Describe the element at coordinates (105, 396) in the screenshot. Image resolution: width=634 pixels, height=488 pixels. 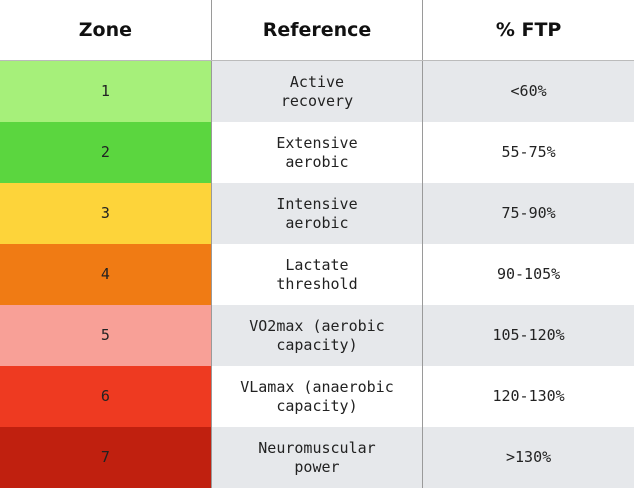
I see `zone-cell: 6` at that location.